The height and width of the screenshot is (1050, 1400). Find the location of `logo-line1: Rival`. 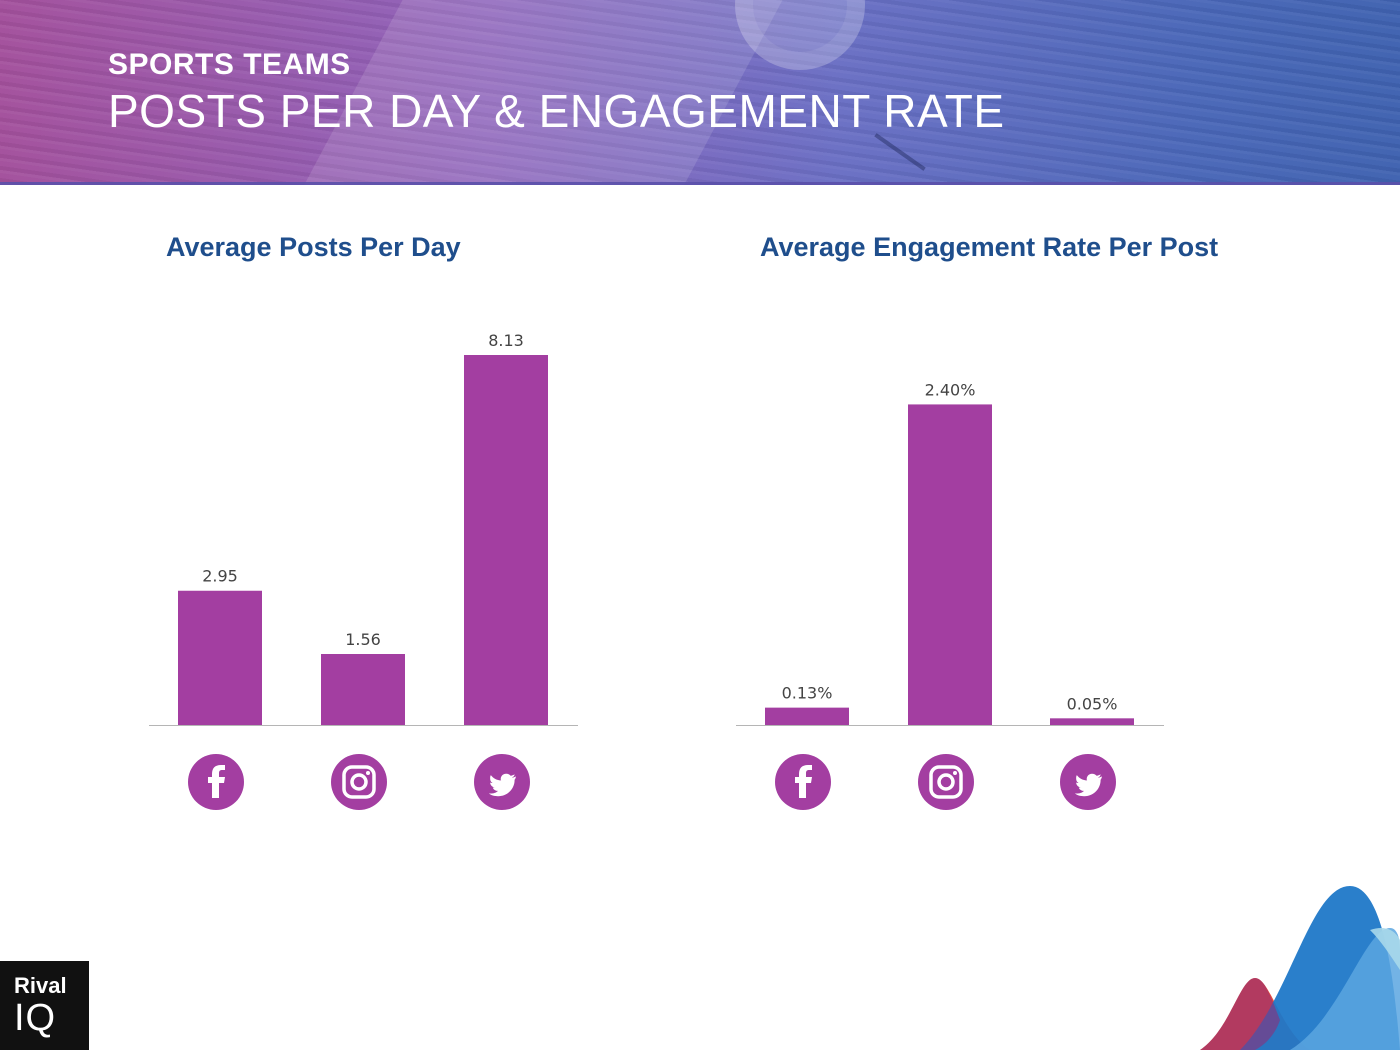

logo-line1: Rival is located at coordinates (40, 985).